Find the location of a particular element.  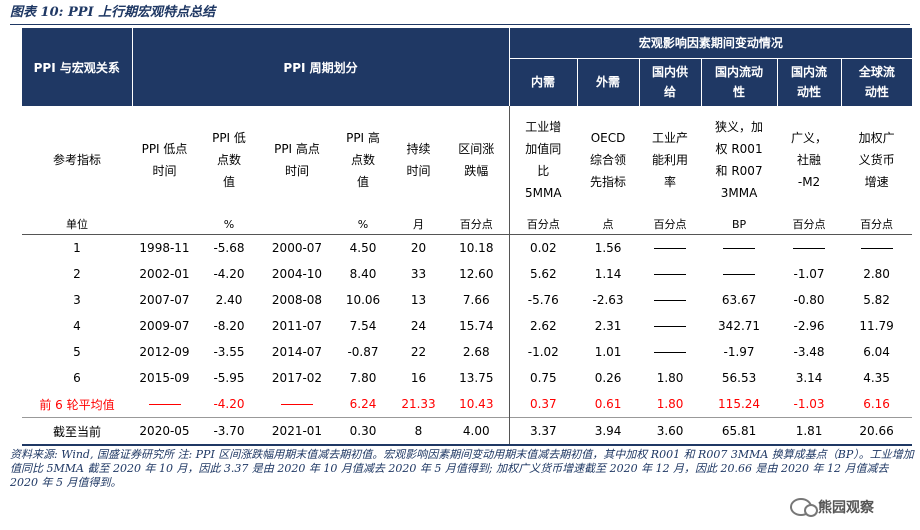

indicator-cell: 工业增 加值同比 5MMA is located at coordinates (543, 160).